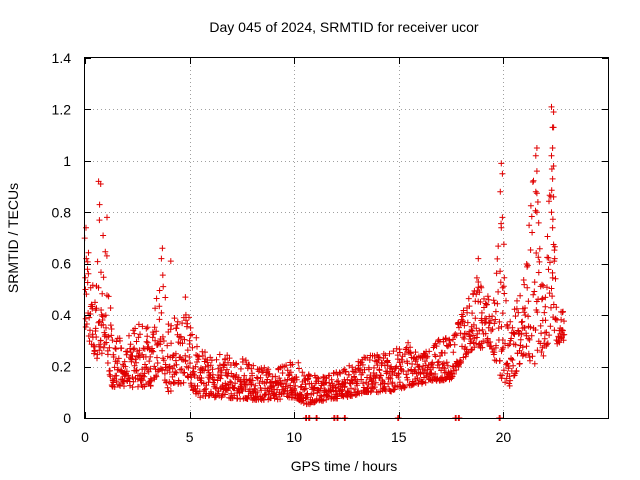 The width and height of the screenshot is (640, 480). What do you see at coordinates (85, 437) in the screenshot?
I see `x-tick-label: 0` at bounding box center [85, 437].